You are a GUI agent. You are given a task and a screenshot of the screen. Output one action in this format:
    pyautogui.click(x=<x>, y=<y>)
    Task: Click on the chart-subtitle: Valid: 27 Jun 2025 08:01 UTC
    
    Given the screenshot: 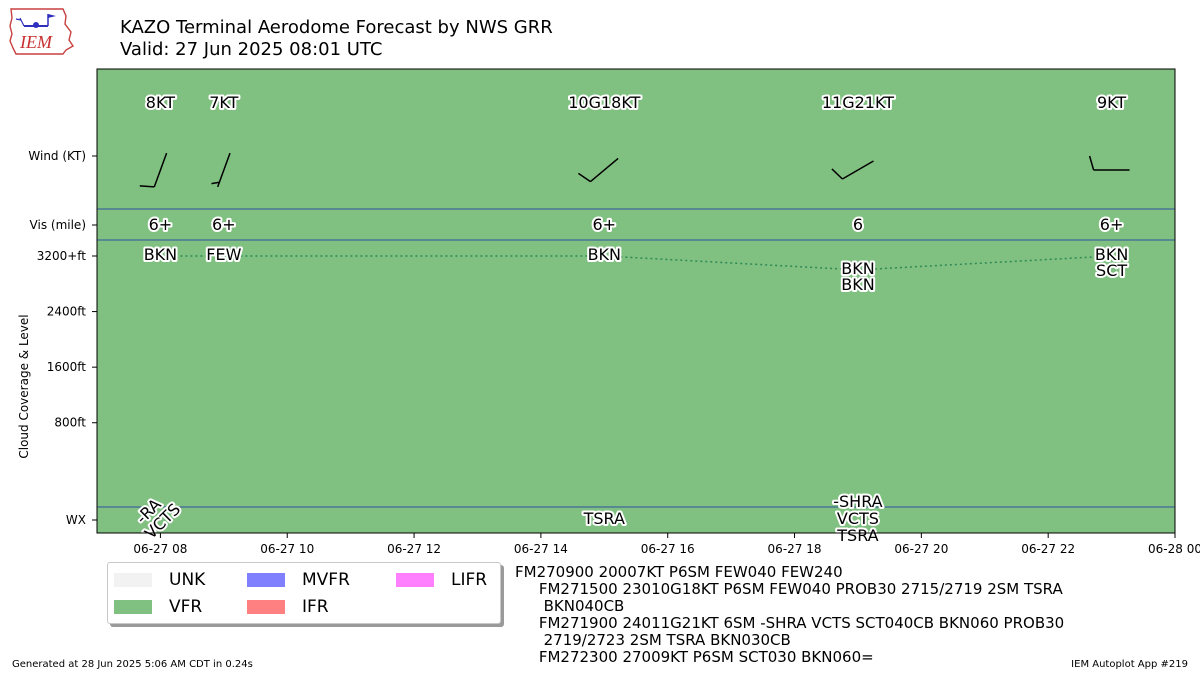 What is the action you would take?
    pyautogui.click(x=251, y=49)
    